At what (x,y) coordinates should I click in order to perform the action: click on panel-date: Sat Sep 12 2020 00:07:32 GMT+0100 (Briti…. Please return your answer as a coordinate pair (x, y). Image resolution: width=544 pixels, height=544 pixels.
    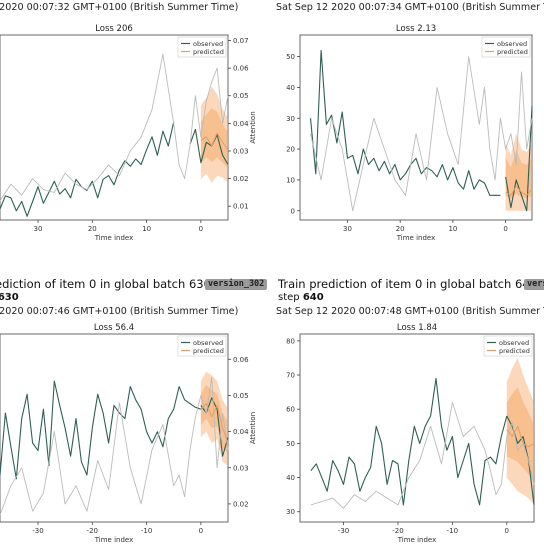
    Looking at the image, I should click on (119, 7).